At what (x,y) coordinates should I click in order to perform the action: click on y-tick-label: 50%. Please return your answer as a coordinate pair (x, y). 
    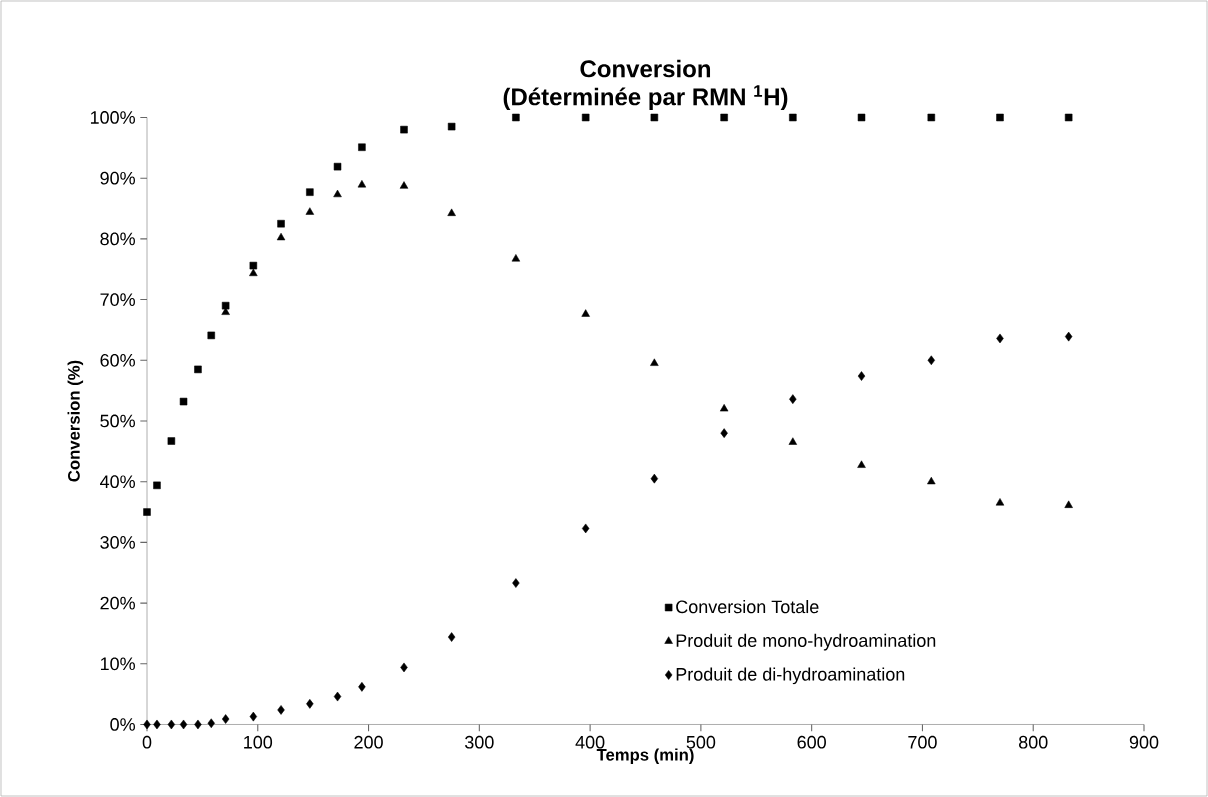
    Looking at the image, I should click on (117, 421).